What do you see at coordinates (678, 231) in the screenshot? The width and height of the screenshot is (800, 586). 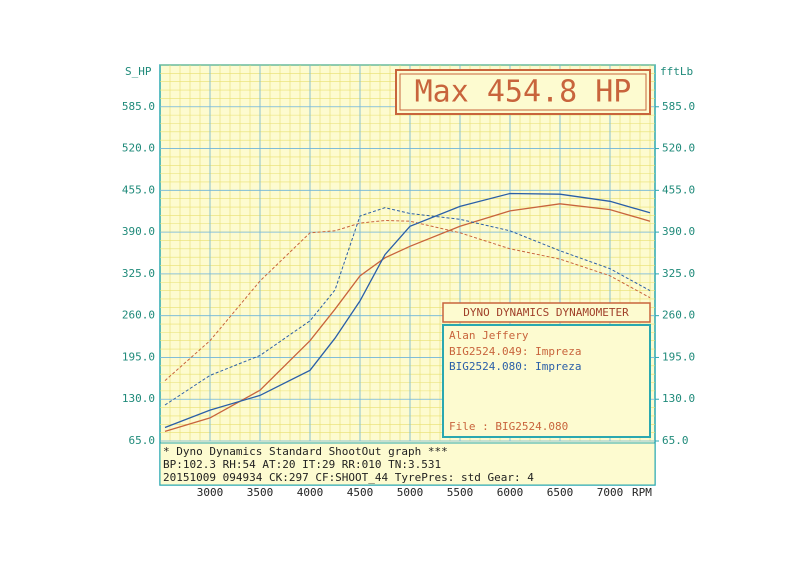 I see `y2-tick-label: 390.0` at bounding box center [678, 231].